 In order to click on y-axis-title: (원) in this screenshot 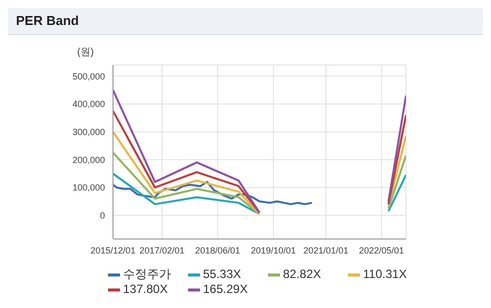, I will do `click(85, 52)`.